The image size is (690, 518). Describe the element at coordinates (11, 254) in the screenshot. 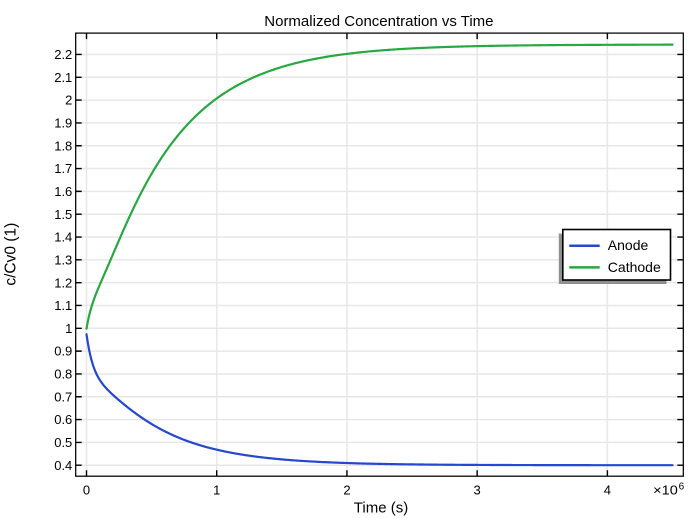

I see `svg-text: c/Cv0 (1)` at that location.